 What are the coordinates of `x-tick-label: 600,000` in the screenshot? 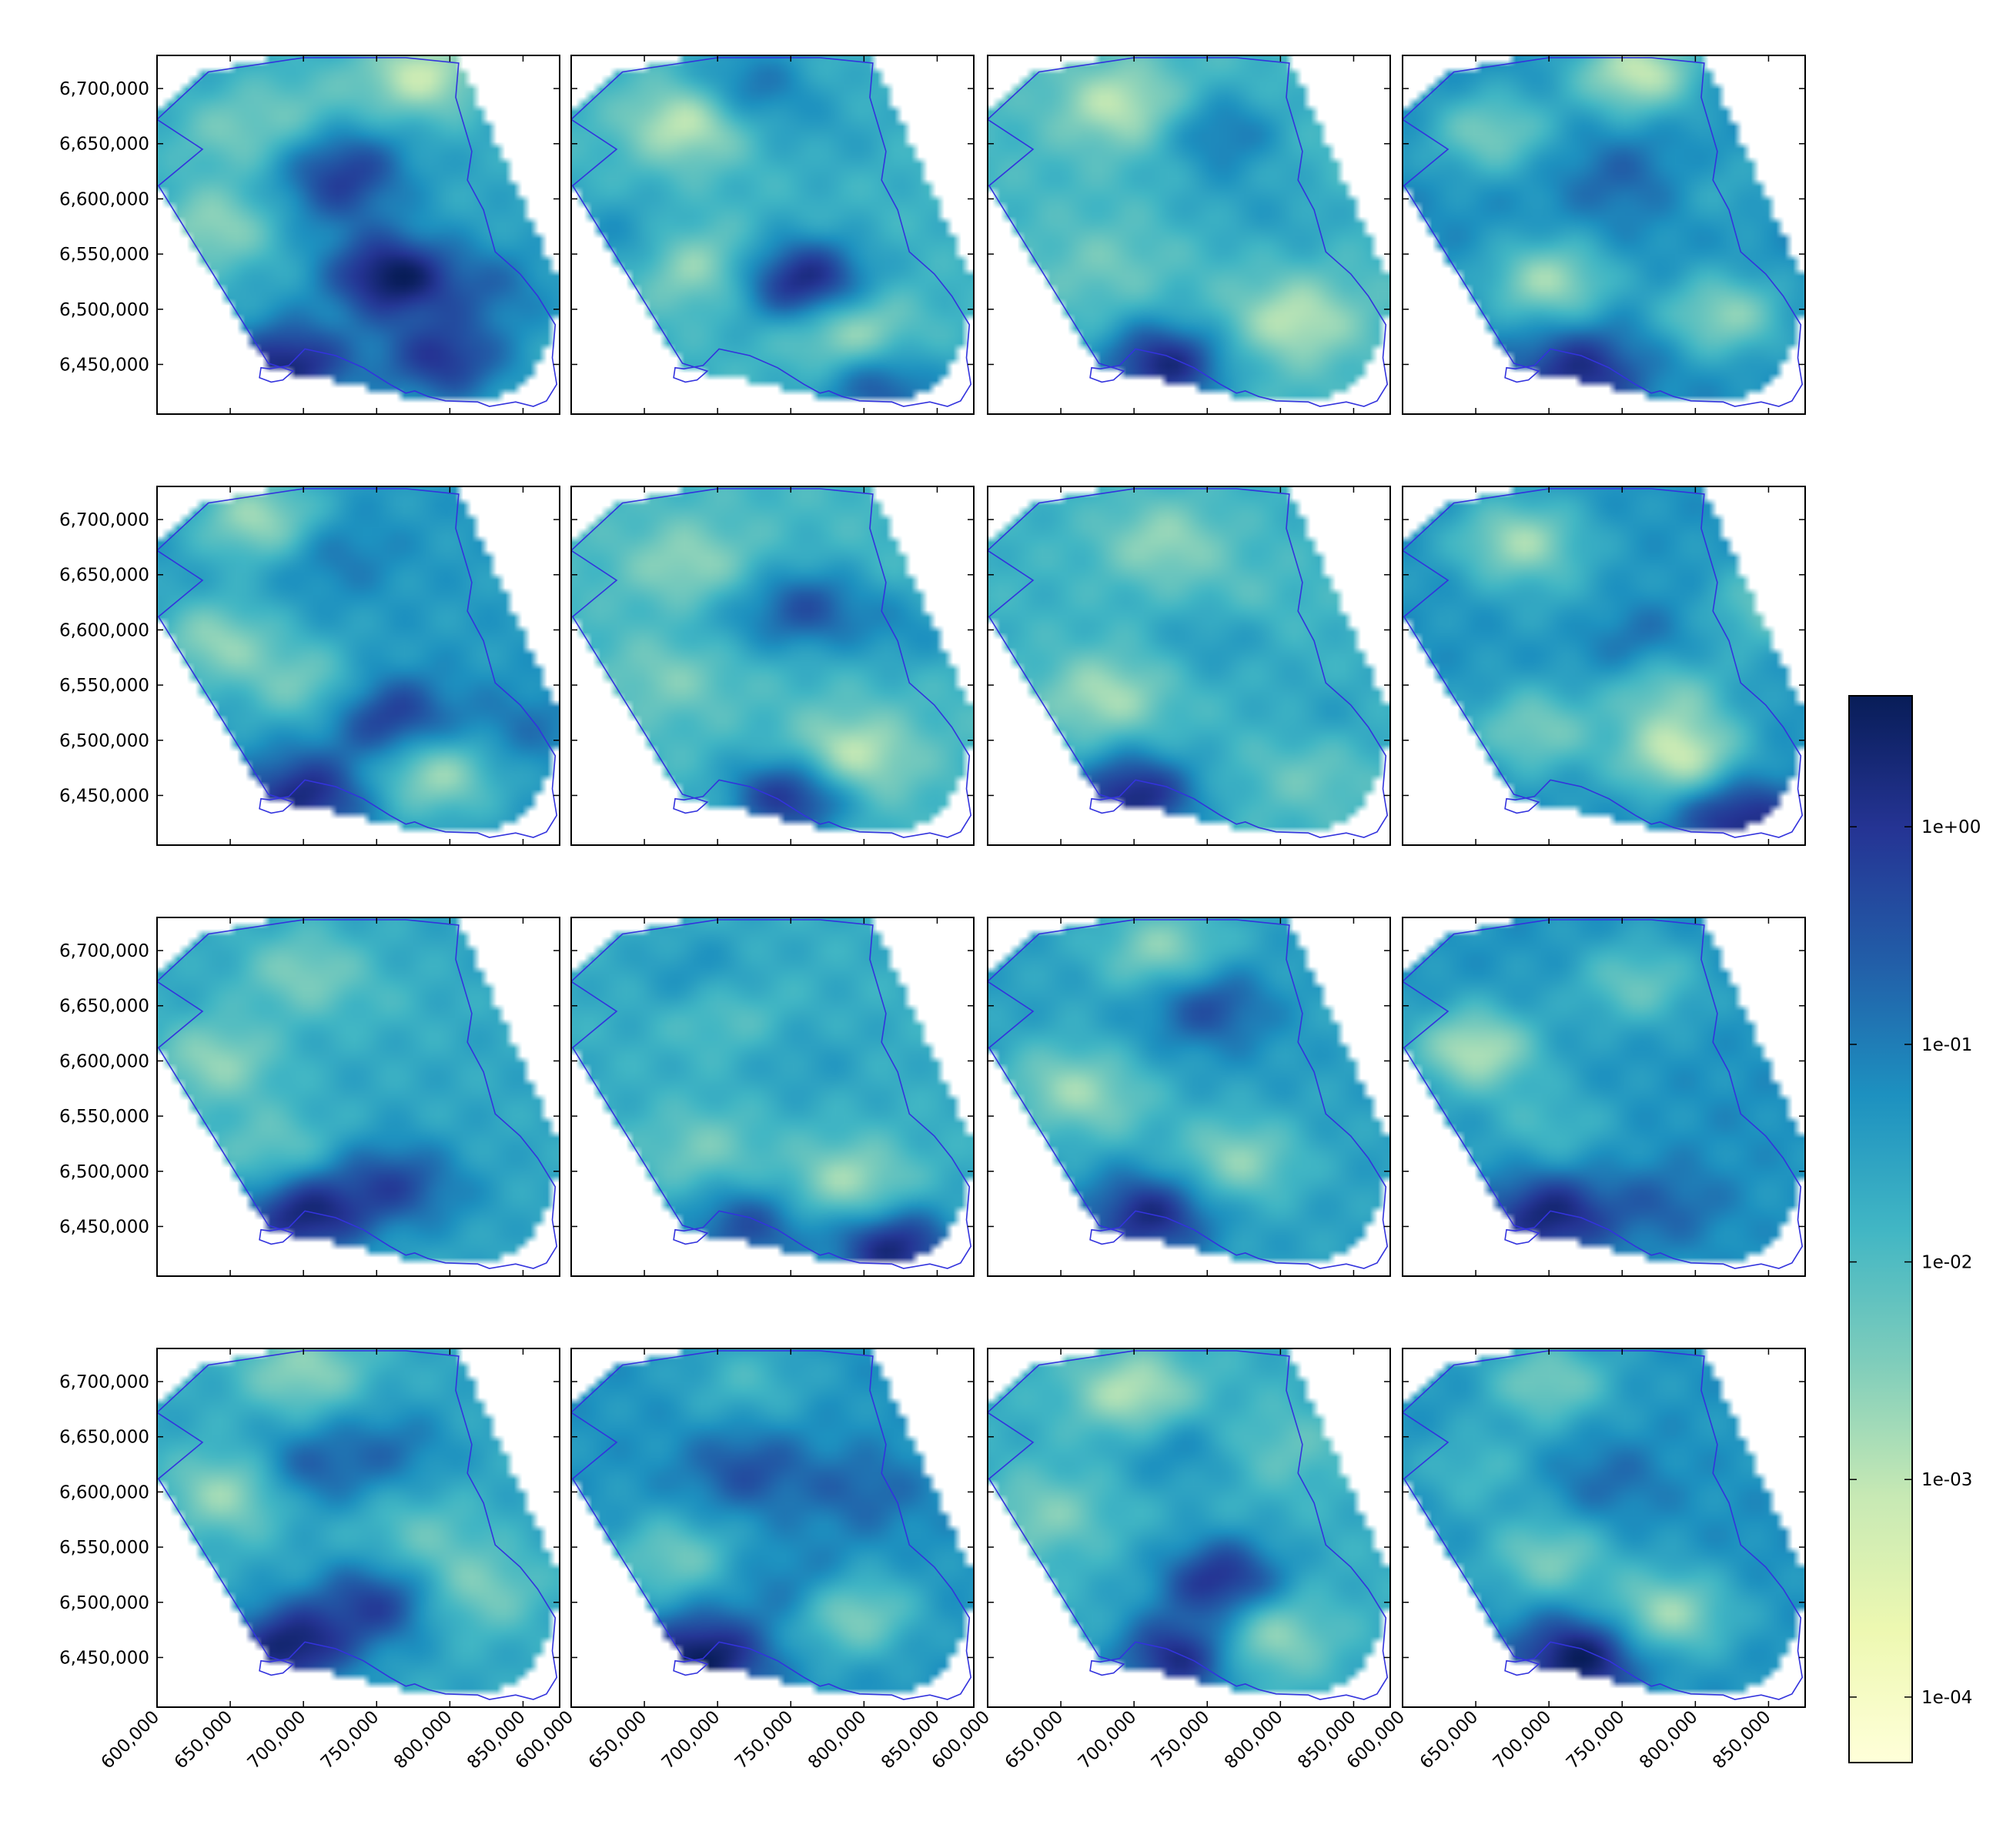 It's located at (131, 1740).